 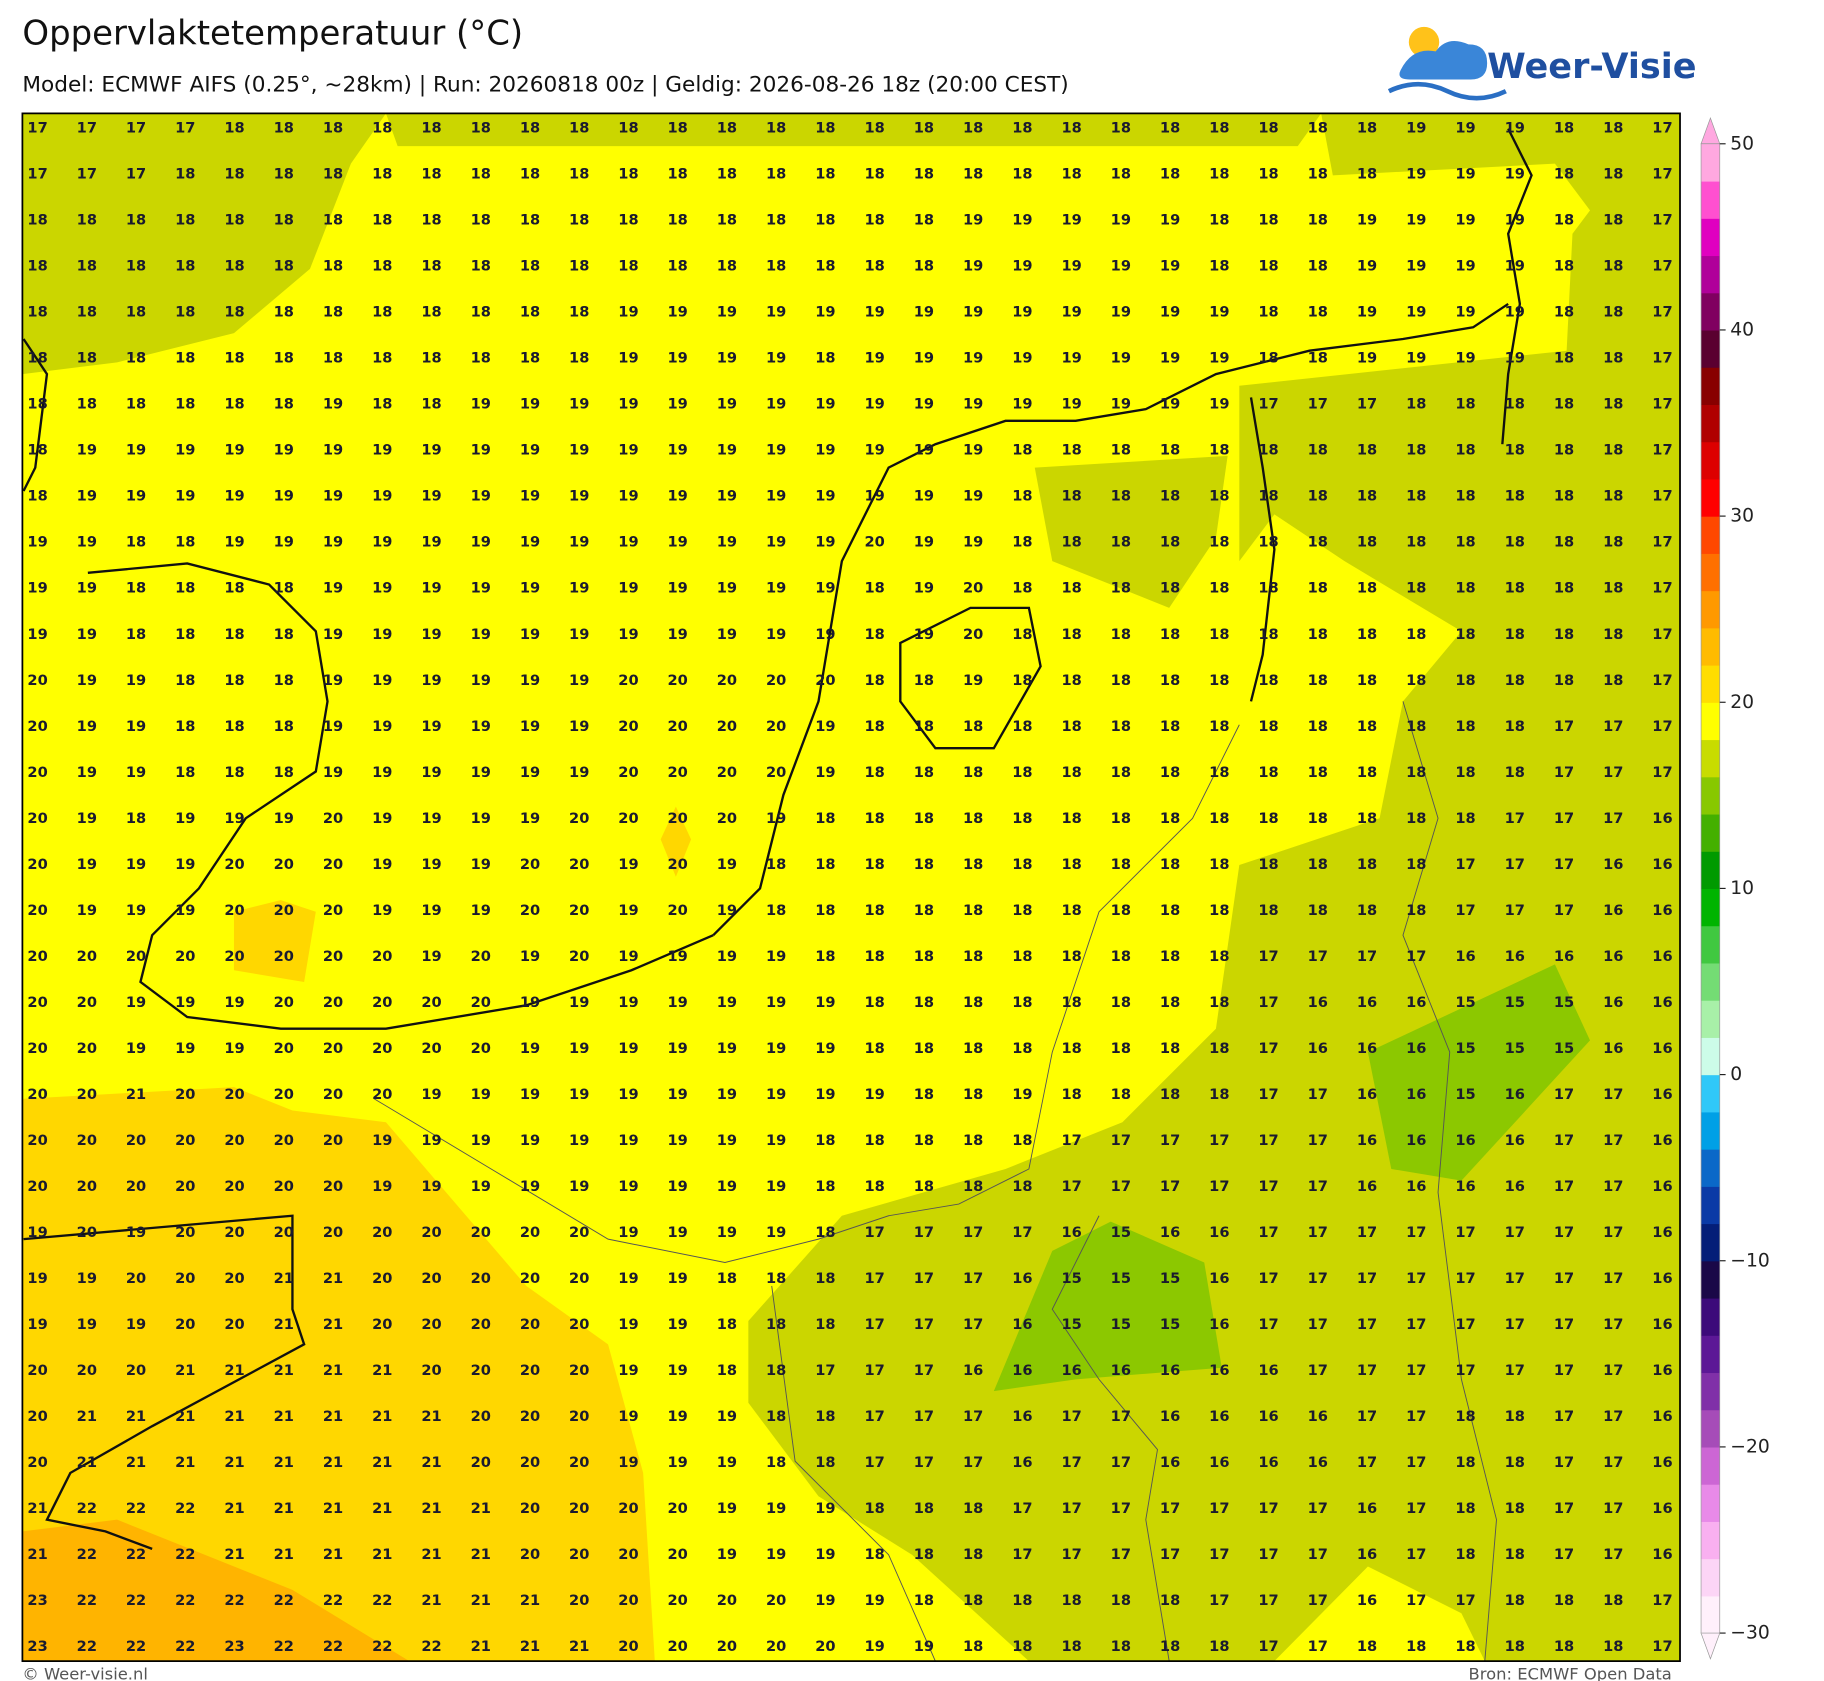 I want to click on colorbar-tick-label: 10, so click(x=1742, y=888).